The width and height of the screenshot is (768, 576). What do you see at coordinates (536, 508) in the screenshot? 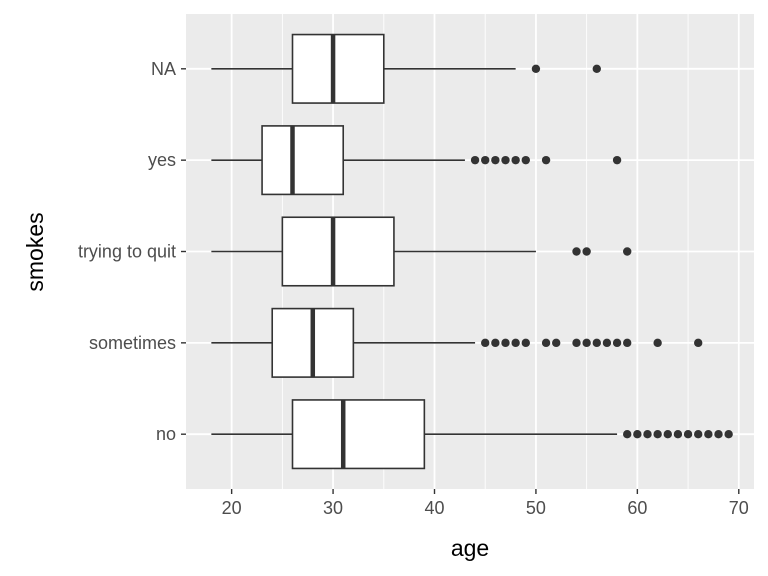
I see `x-tick-label: 50` at bounding box center [536, 508].